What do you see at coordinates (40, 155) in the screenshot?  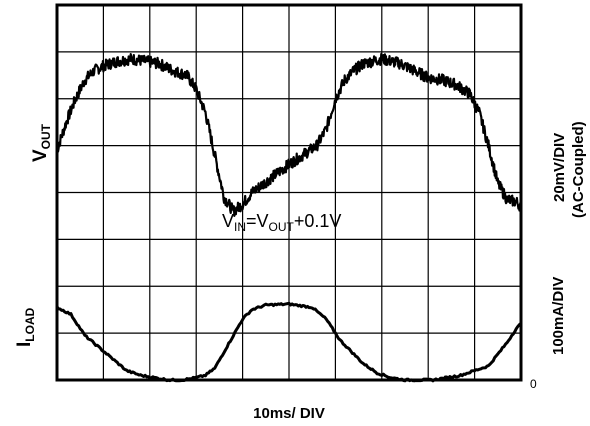 I see `vout-label-main: V` at bounding box center [40, 155].